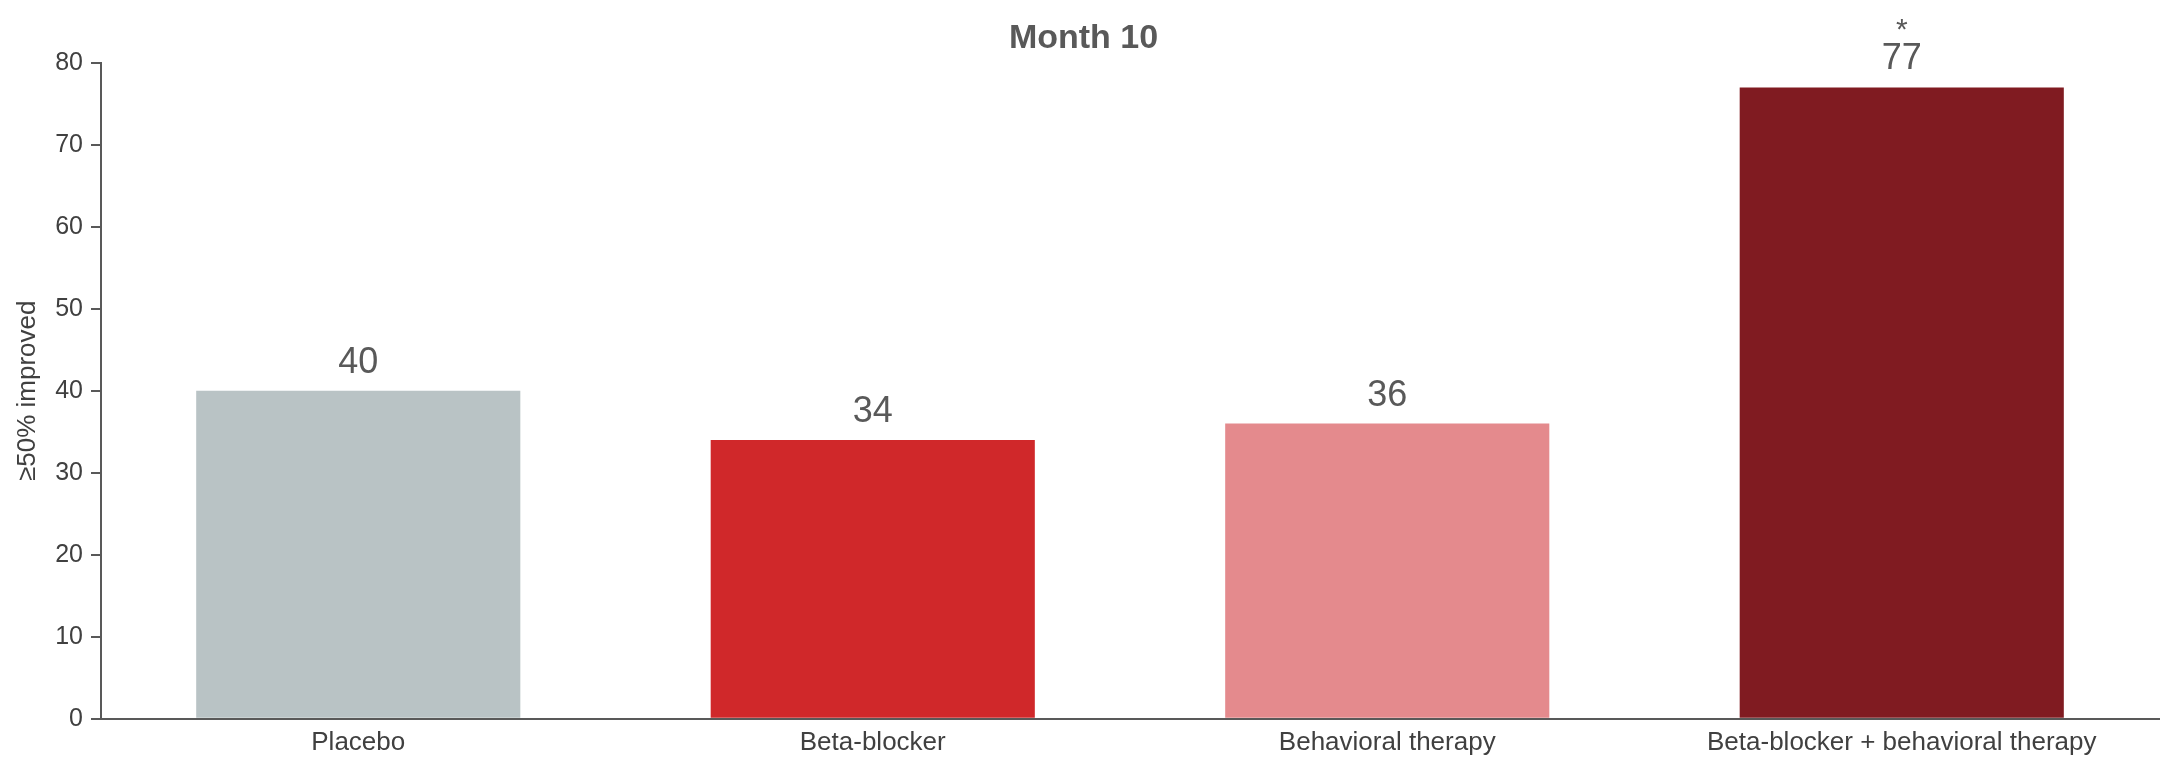 The image size is (2177, 774). I want to click on y-tick-label: 50, so click(69, 306).